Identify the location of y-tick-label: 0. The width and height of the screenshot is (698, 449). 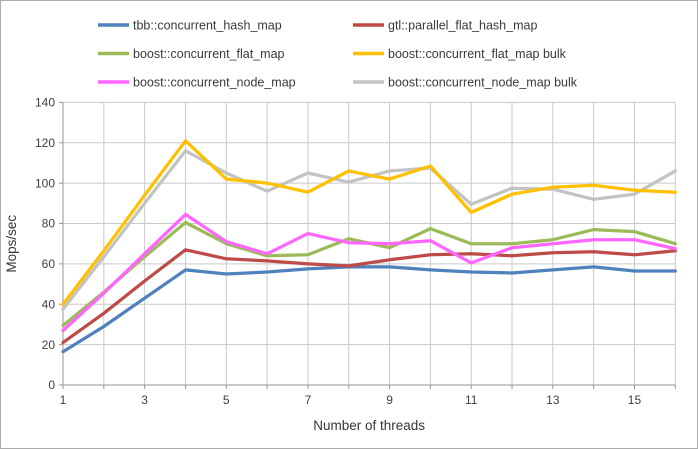
(51, 385).